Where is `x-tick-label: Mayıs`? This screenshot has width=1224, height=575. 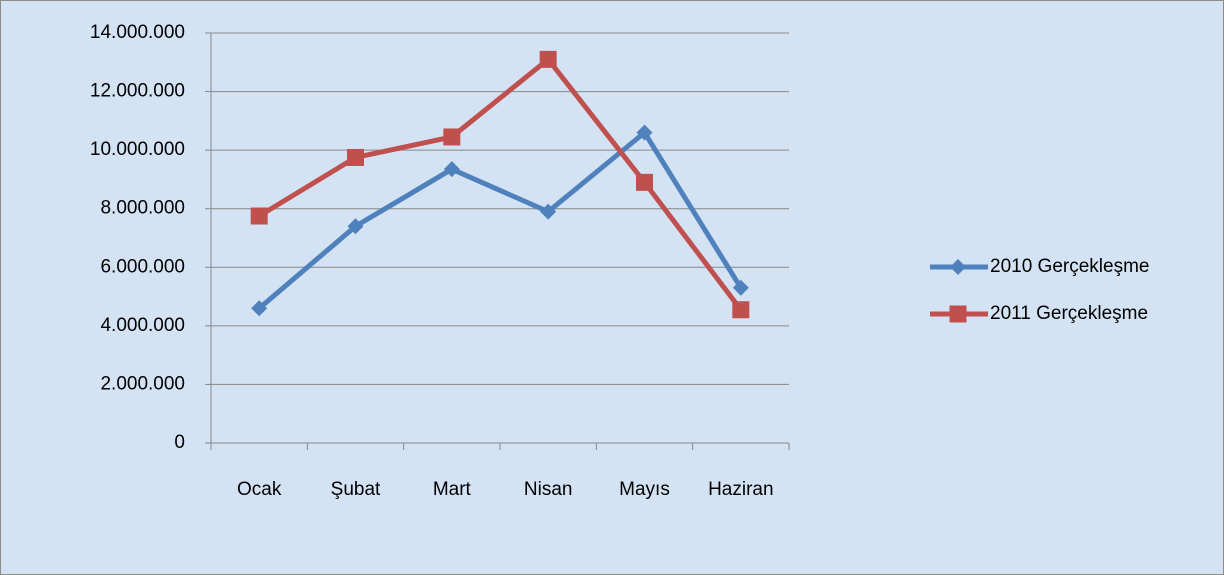
x-tick-label: Mayıs is located at coordinates (644, 489).